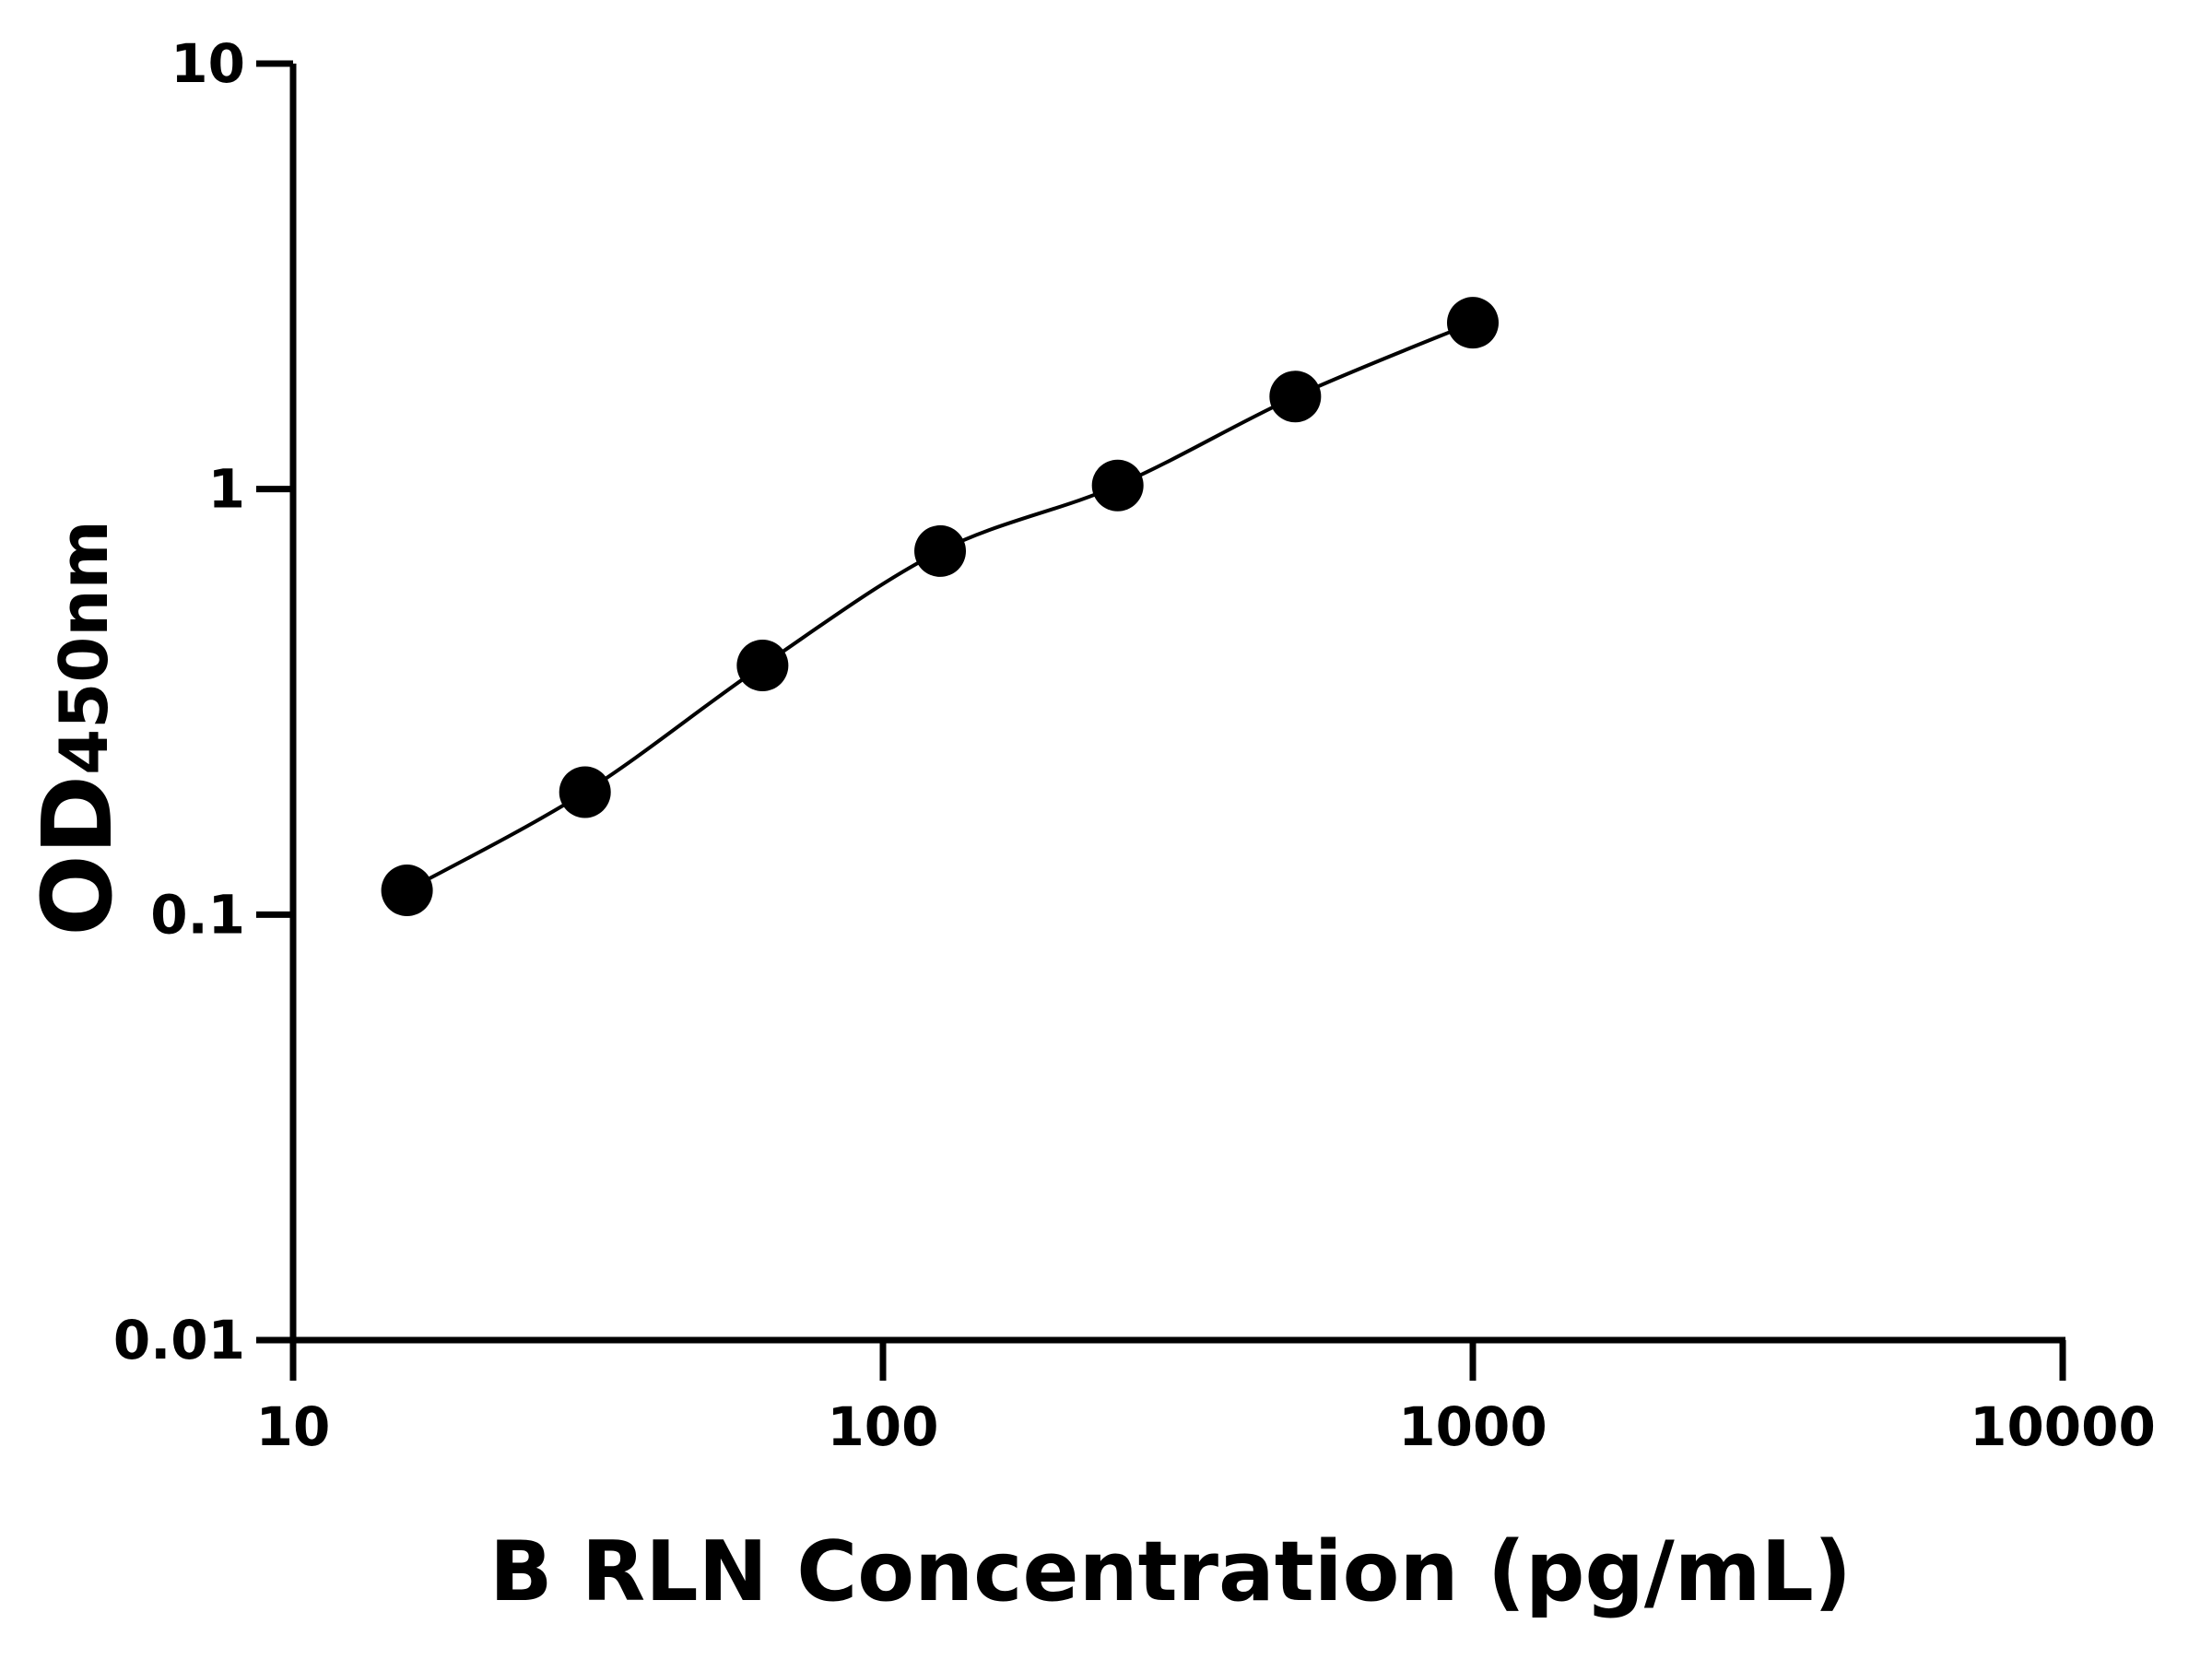 This screenshot has width=2212, height=1659. What do you see at coordinates (1170, 1572) in the screenshot?
I see `x-axis-label: B RLN Concentration (pg/mL)` at bounding box center [1170, 1572].